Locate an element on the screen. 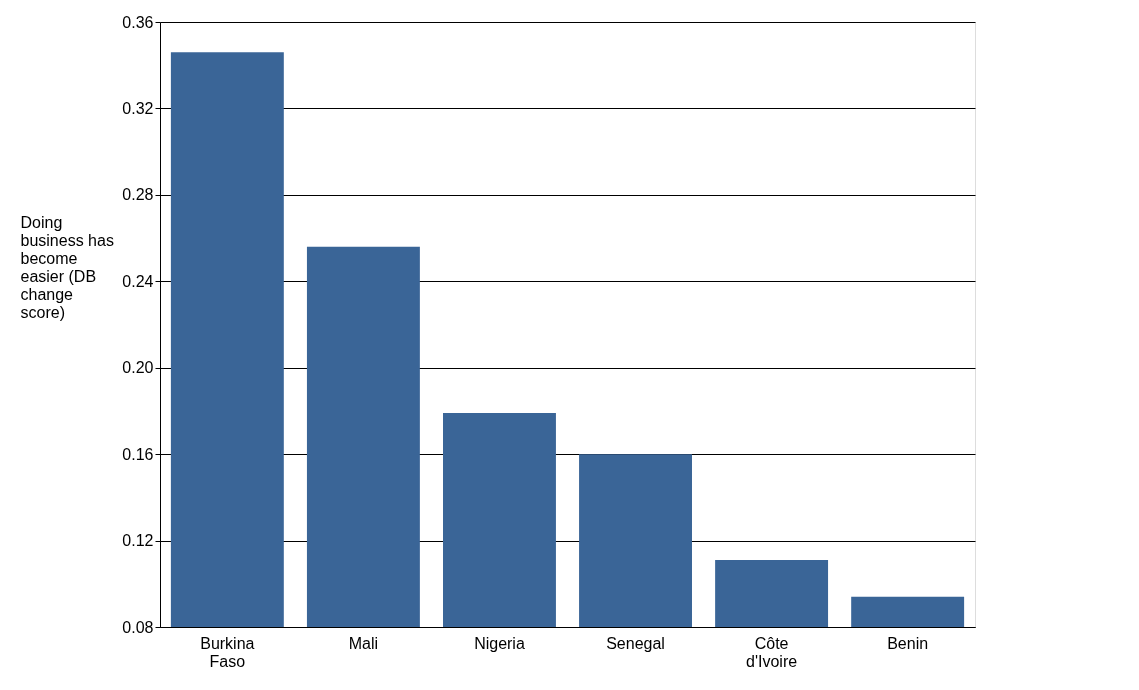 The width and height of the screenshot is (1139, 690). x-tick-label: Burkina Faso is located at coordinates (227, 652).